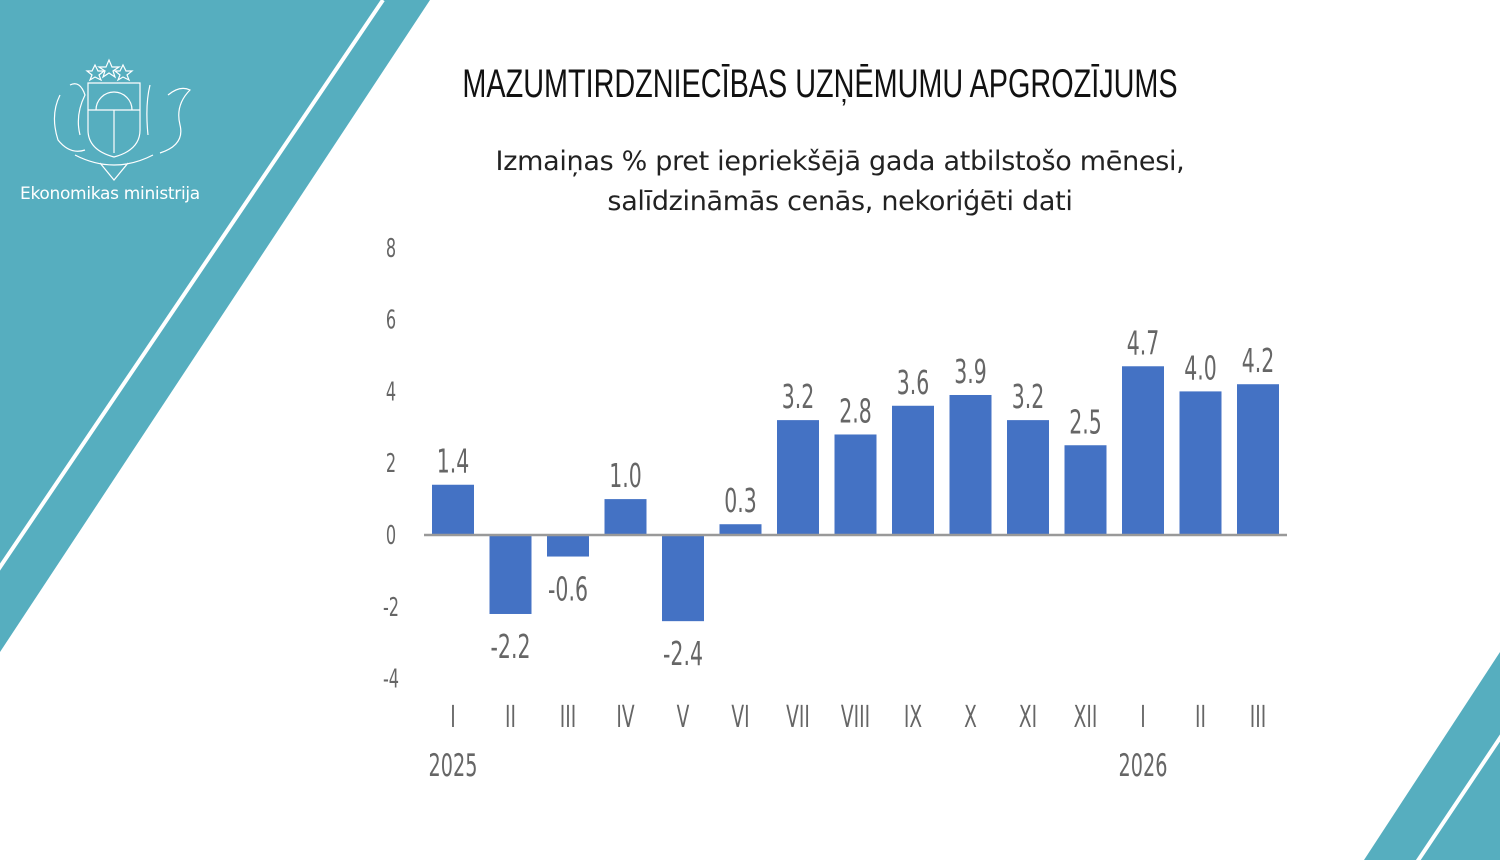 The width and height of the screenshot is (1500, 860). Describe the element at coordinates (855, 412) in the screenshot. I see `data-label: 2.8` at that location.